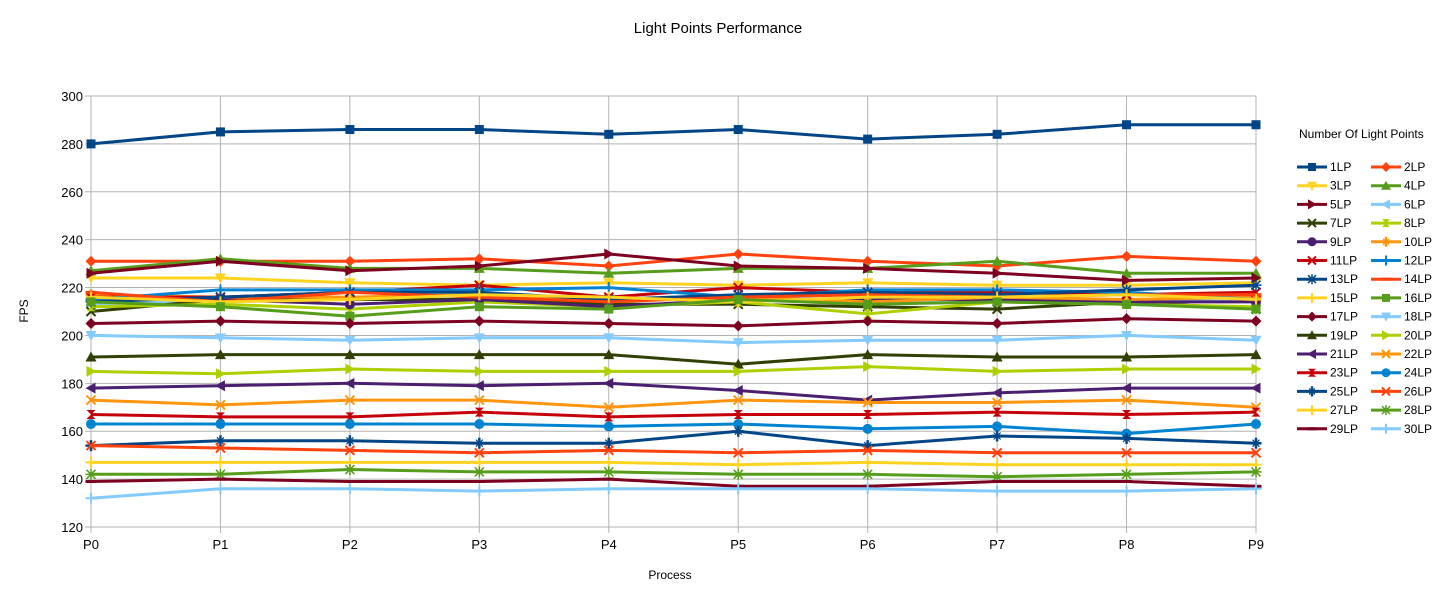 Image resolution: width=1437 pixels, height=598 pixels. Describe the element at coordinates (1386, 373) in the screenshot. I see `legend-marker-24LP` at that location.